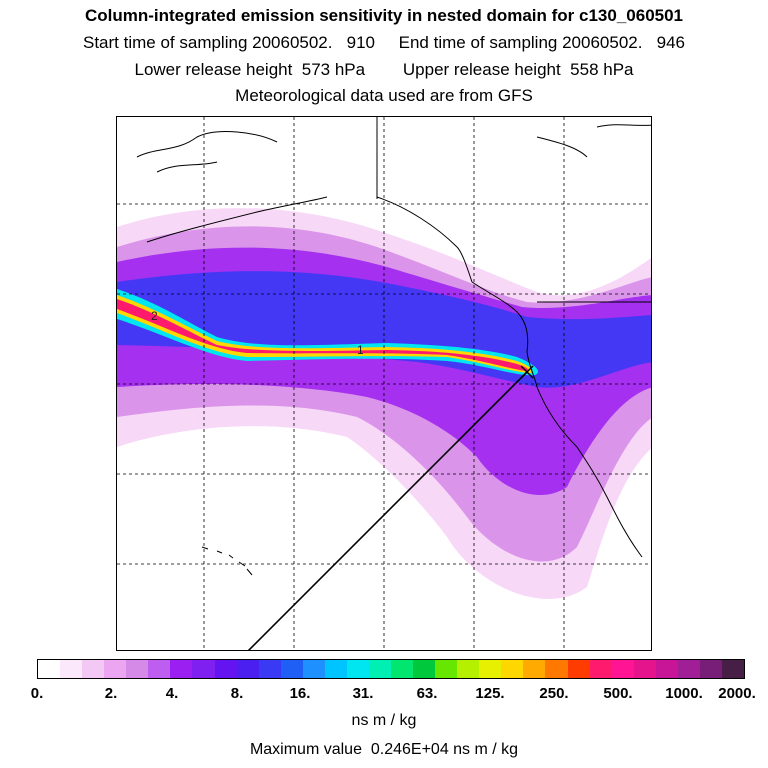  Describe the element at coordinates (360, 350) in the screenshot. I see `contour-label-1: 1` at that location.